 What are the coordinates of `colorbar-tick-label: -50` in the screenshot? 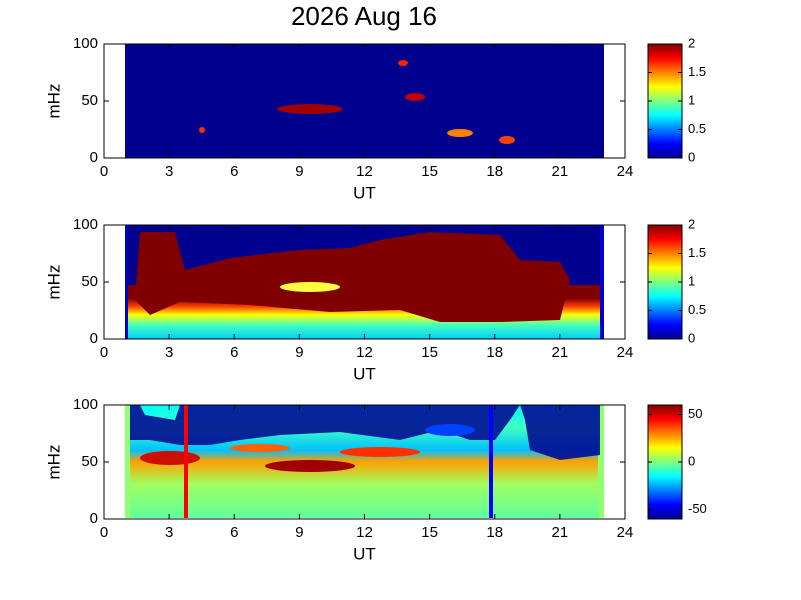 It's located at (697, 508).